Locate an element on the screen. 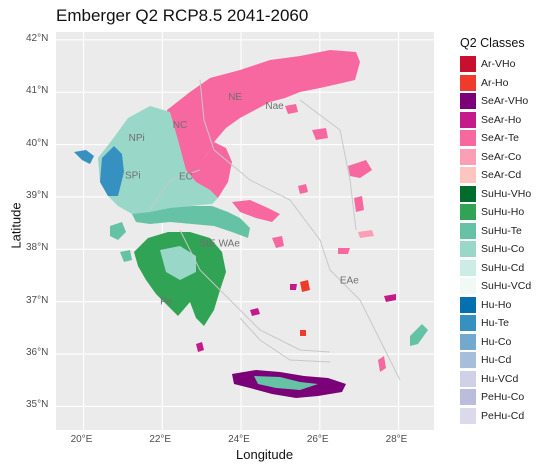 The width and height of the screenshot is (550, 469). santorini-island is located at coordinates (303, 333).